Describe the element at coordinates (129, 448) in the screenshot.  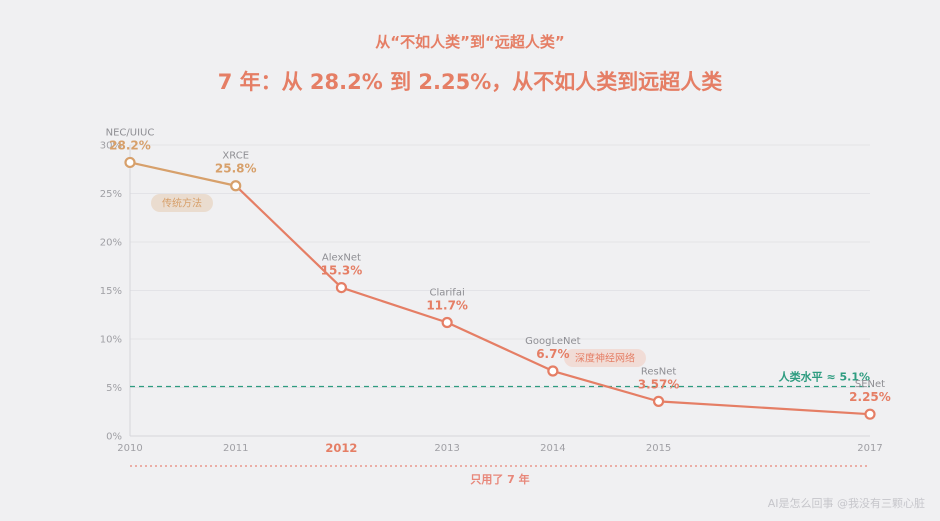
I see `x-tick-label: 2010` at that location.